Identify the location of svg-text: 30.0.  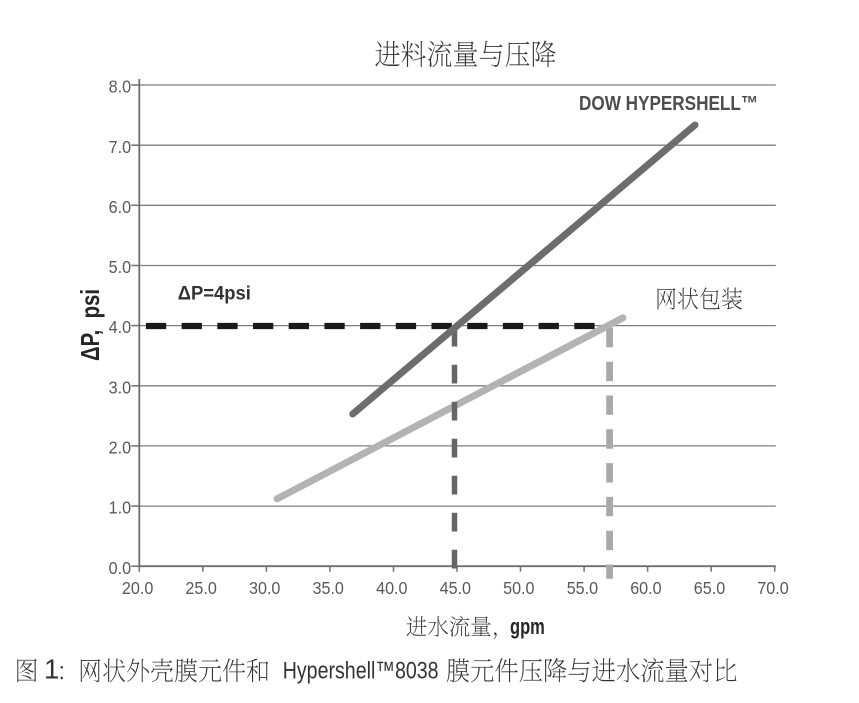
(265, 588).